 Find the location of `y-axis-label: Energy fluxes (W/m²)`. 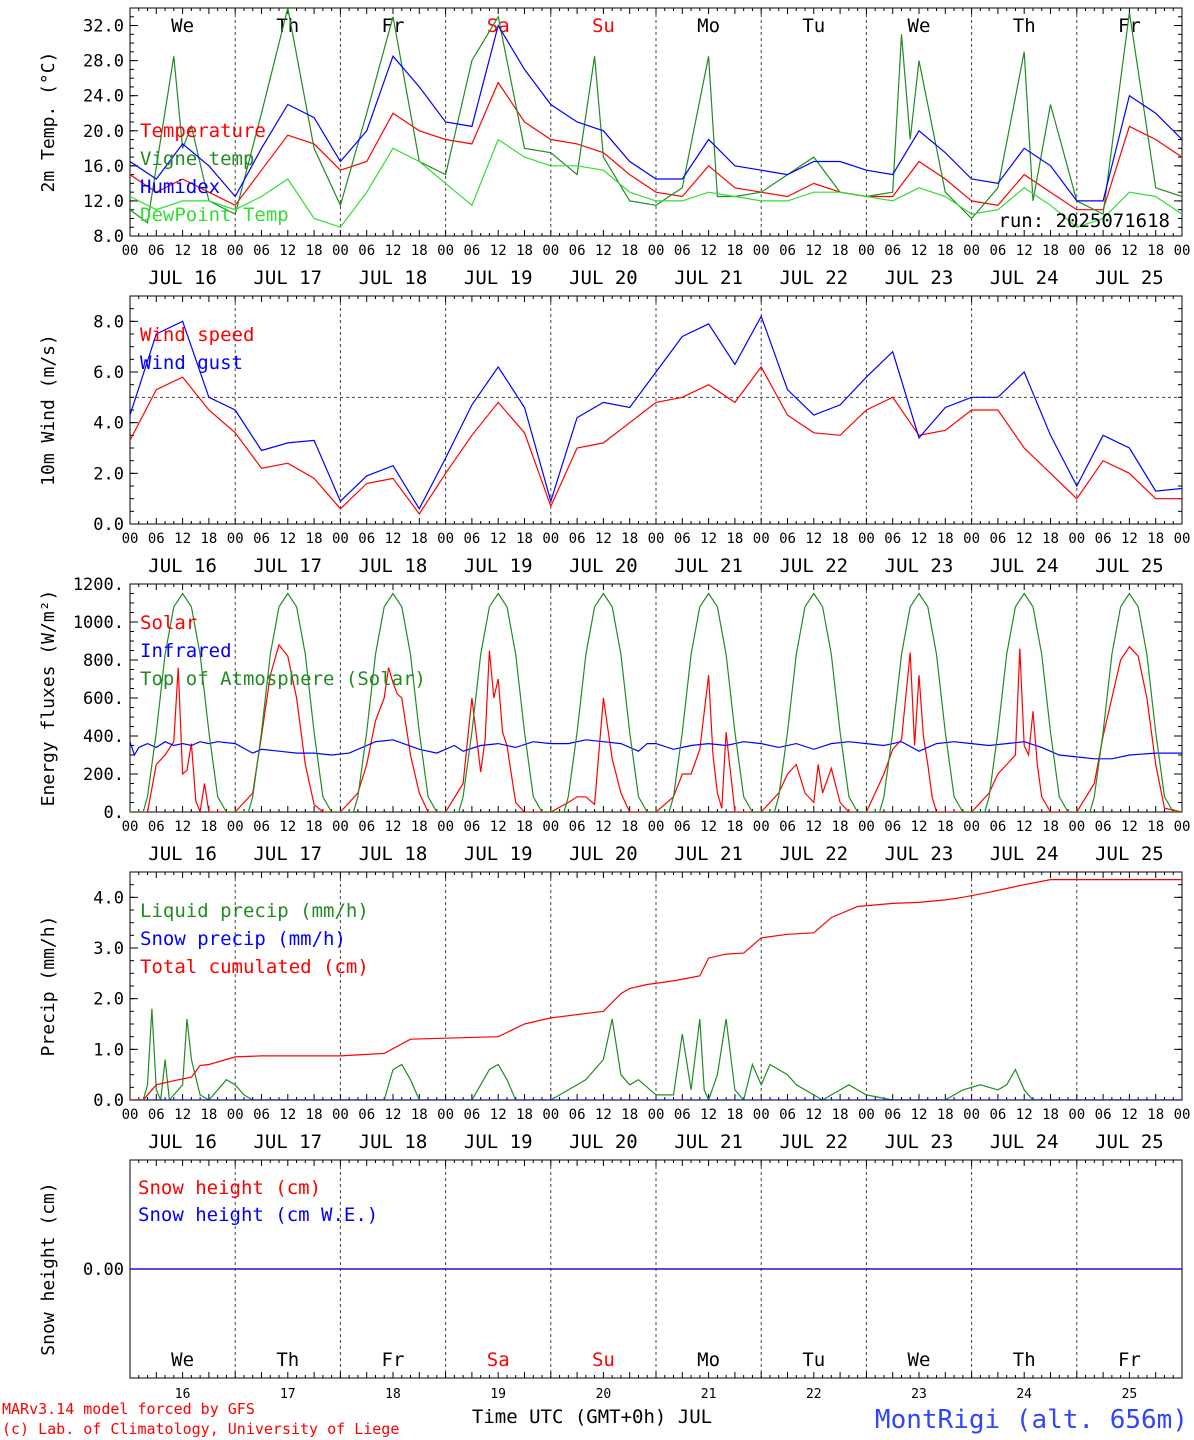

y-axis-label: Energy fluxes (W/m²) is located at coordinates (48, 698).